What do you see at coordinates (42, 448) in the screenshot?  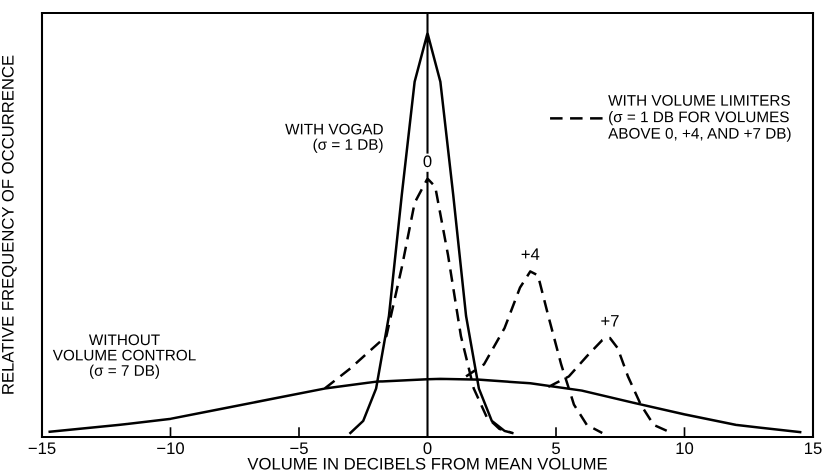 I see `x-tick-label: −15` at bounding box center [42, 448].